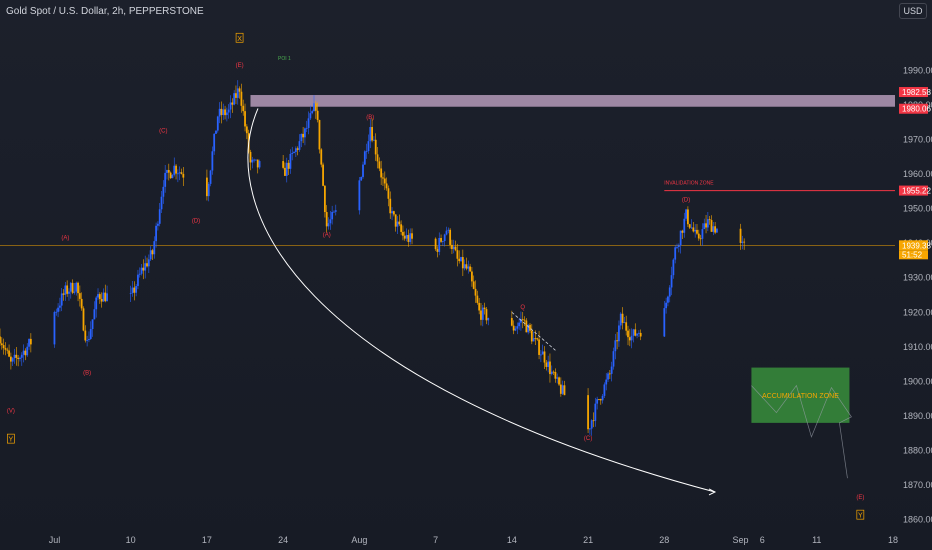 This screenshot has width=932, height=550. Describe the element at coordinates (912, 254) in the screenshot. I see `countdown-label: 51:52` at that location.